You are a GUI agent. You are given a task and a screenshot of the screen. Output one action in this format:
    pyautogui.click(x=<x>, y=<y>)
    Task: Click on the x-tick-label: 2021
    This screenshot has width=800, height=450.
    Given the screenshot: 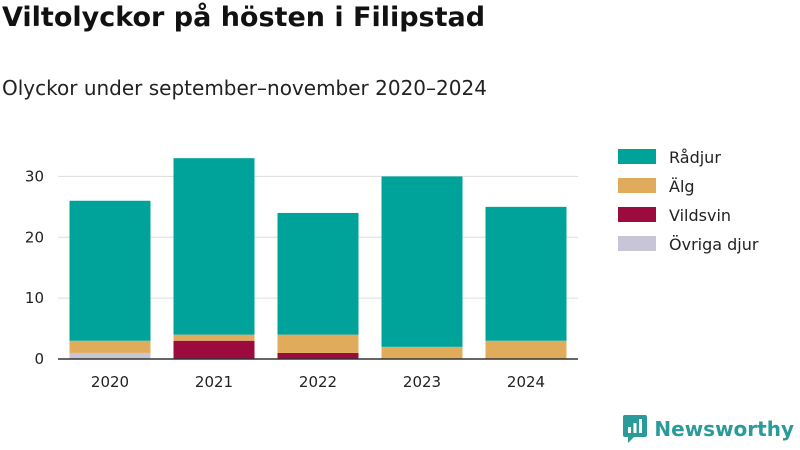 What is the action you would take?
    pyautogui.click(x=214, y=382)
    